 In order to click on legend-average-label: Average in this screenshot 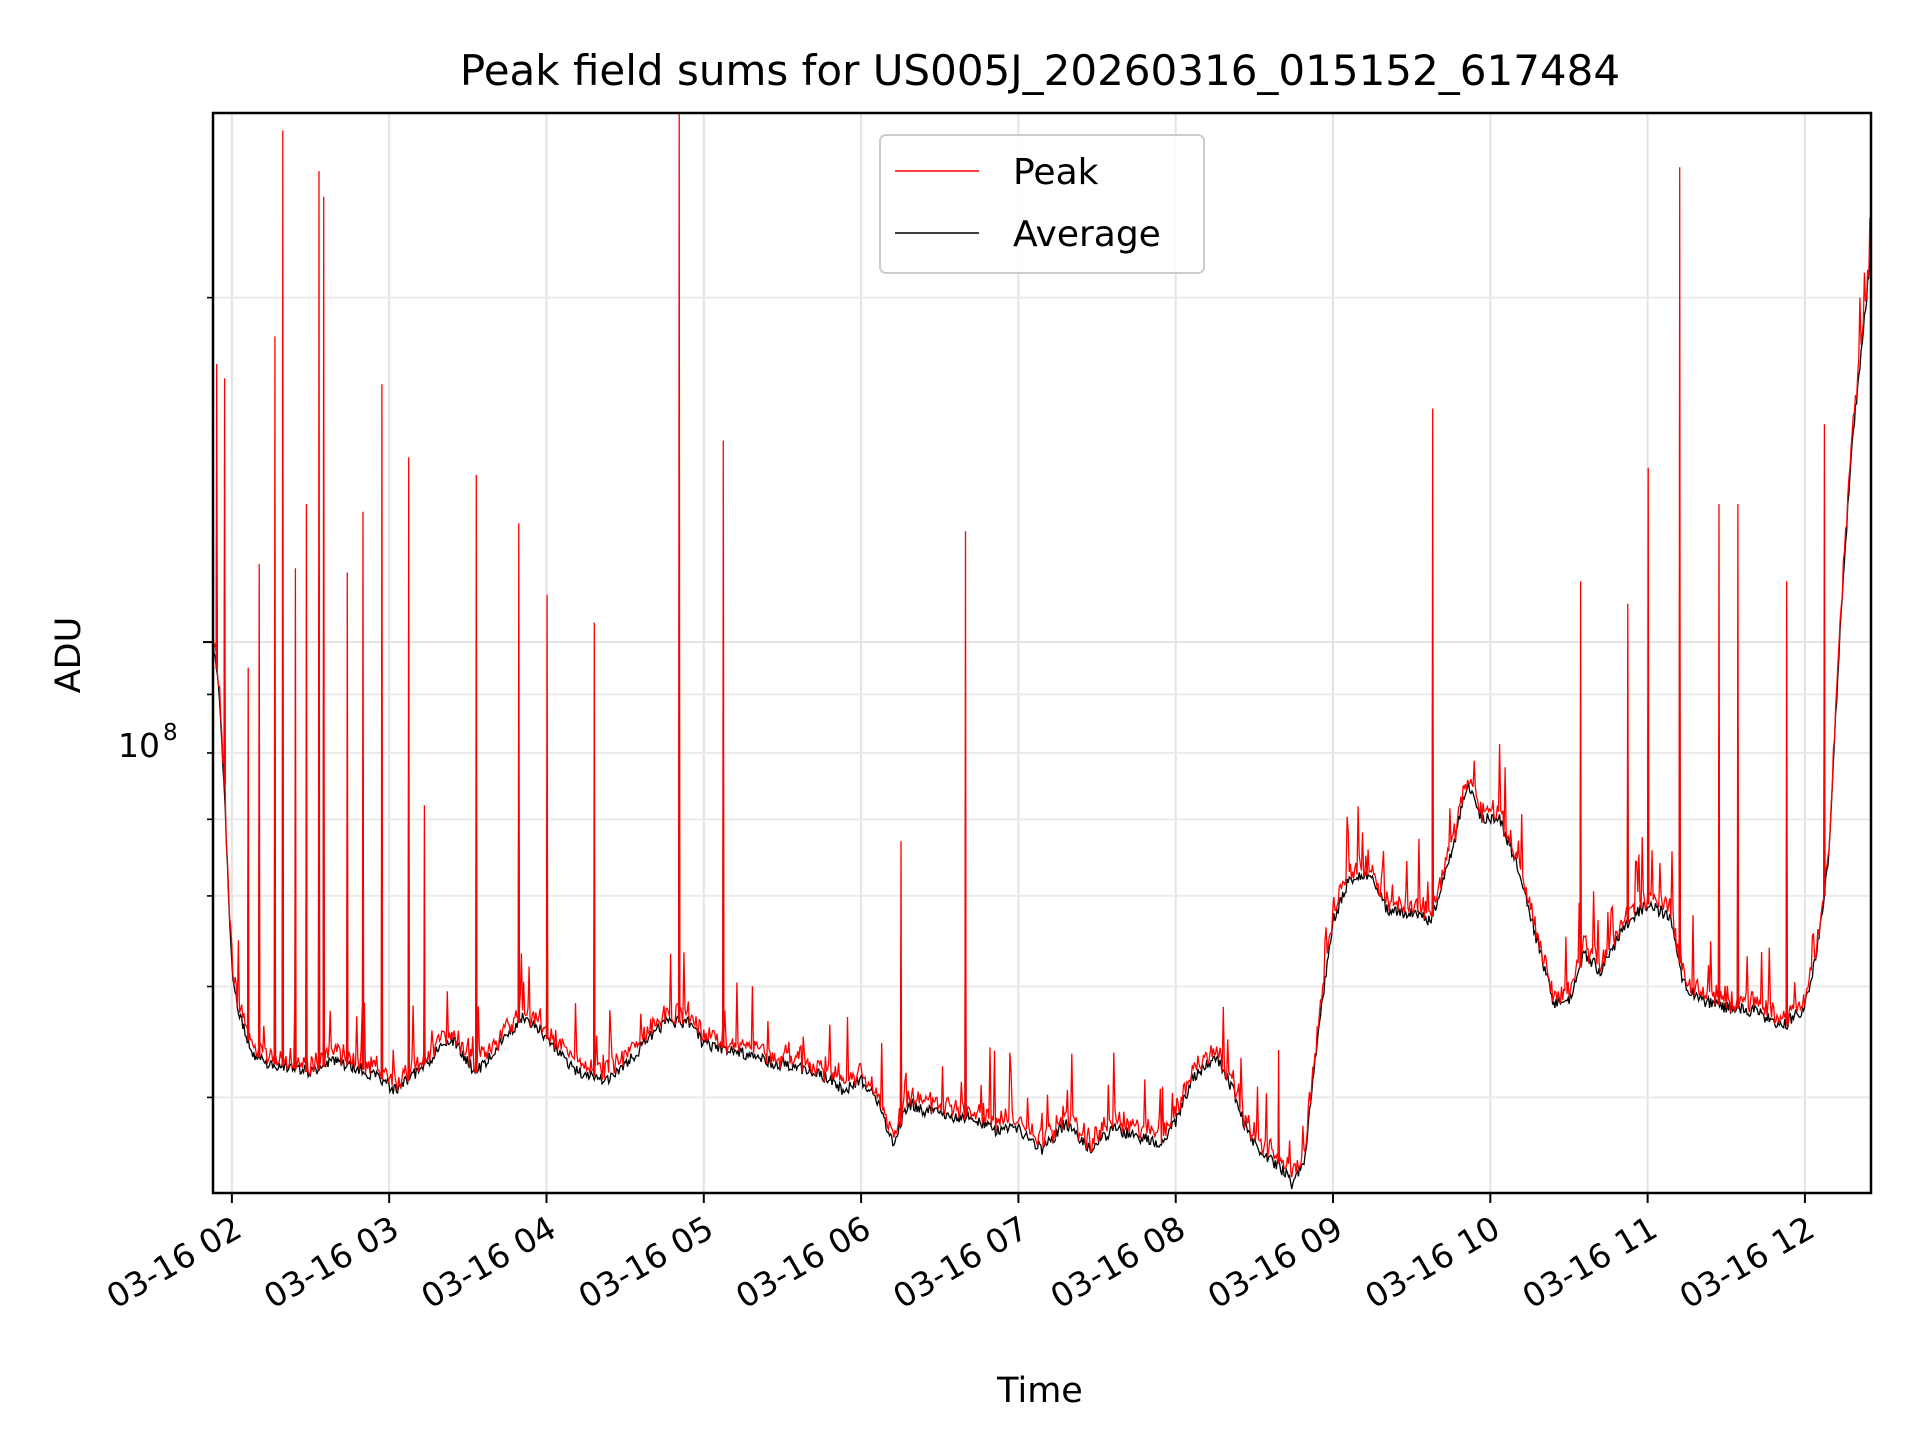, I will do `click(1087, 234)`.